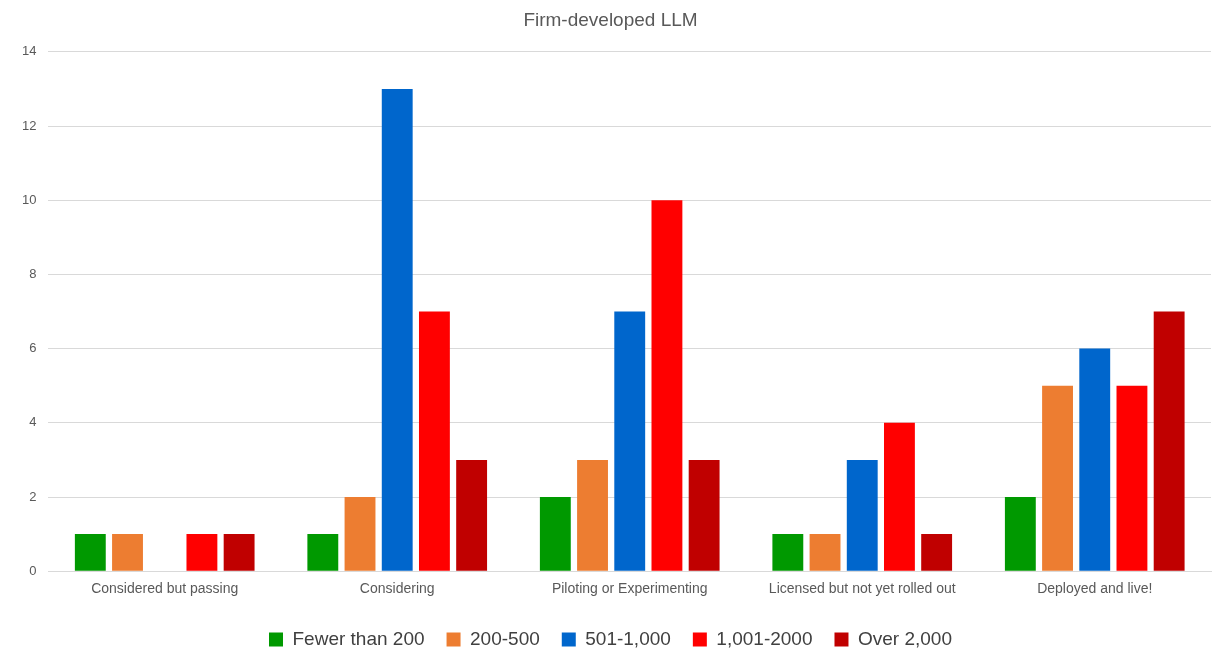 The image size is (1223, 664). What do you see at coordinates (33, 273) in the screenshot?
I see `y-tick-label: 8` at bounding box center [33, 273].